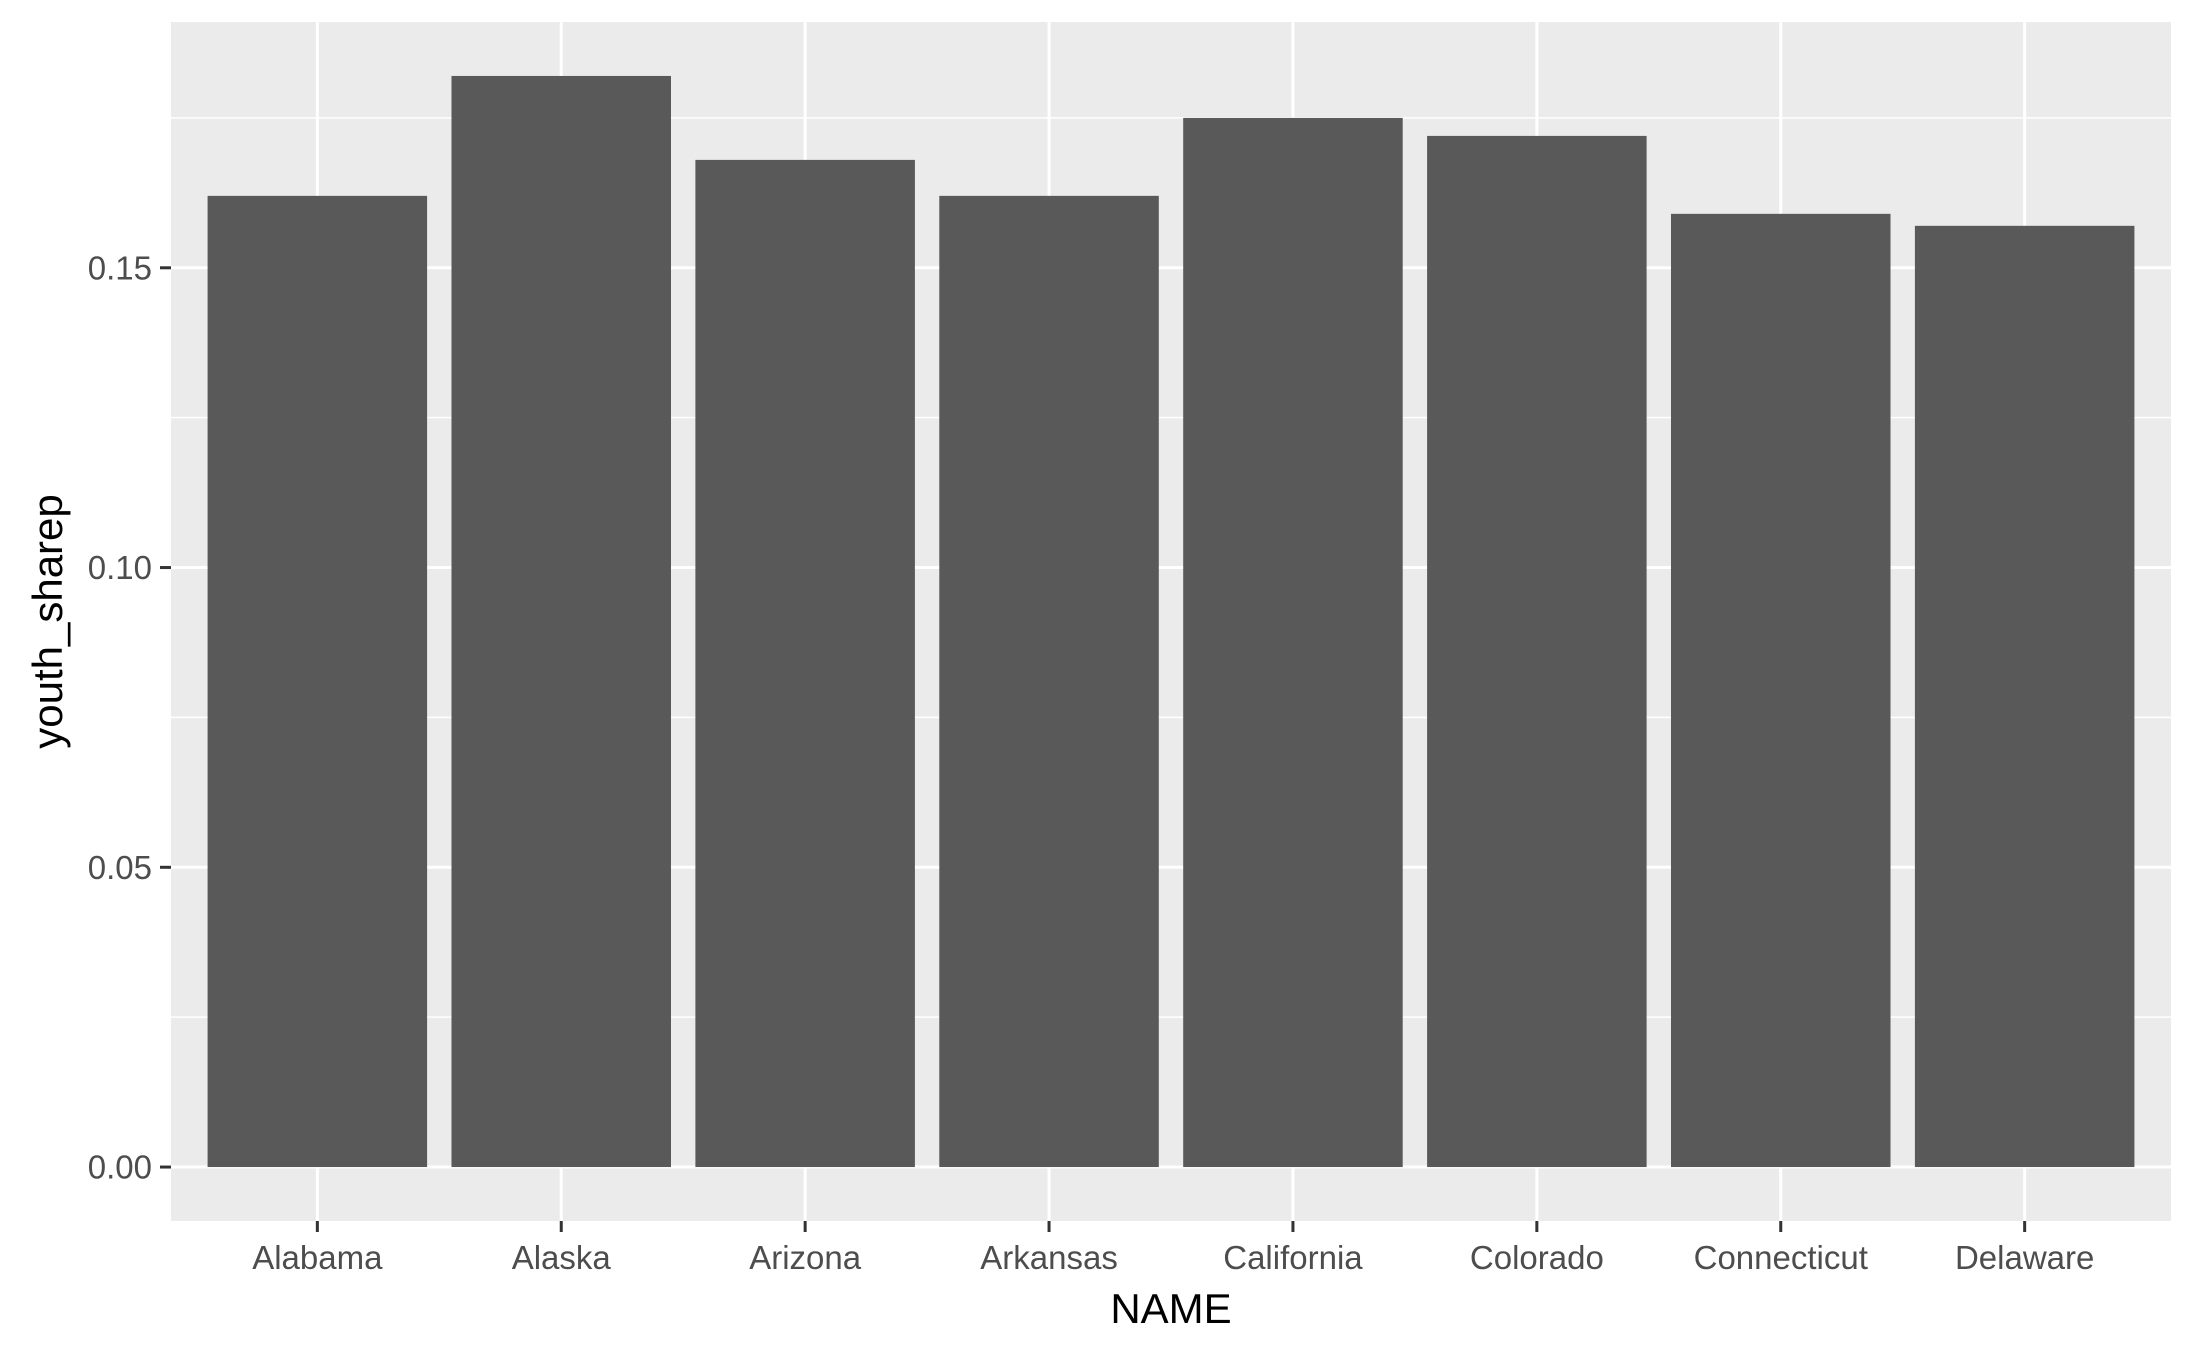 This screenshot has width=2196, height=1356. Describe the element at coordinates (805, 1257) in the screenshot. I see `x-tick-label: Arizona` at that location.